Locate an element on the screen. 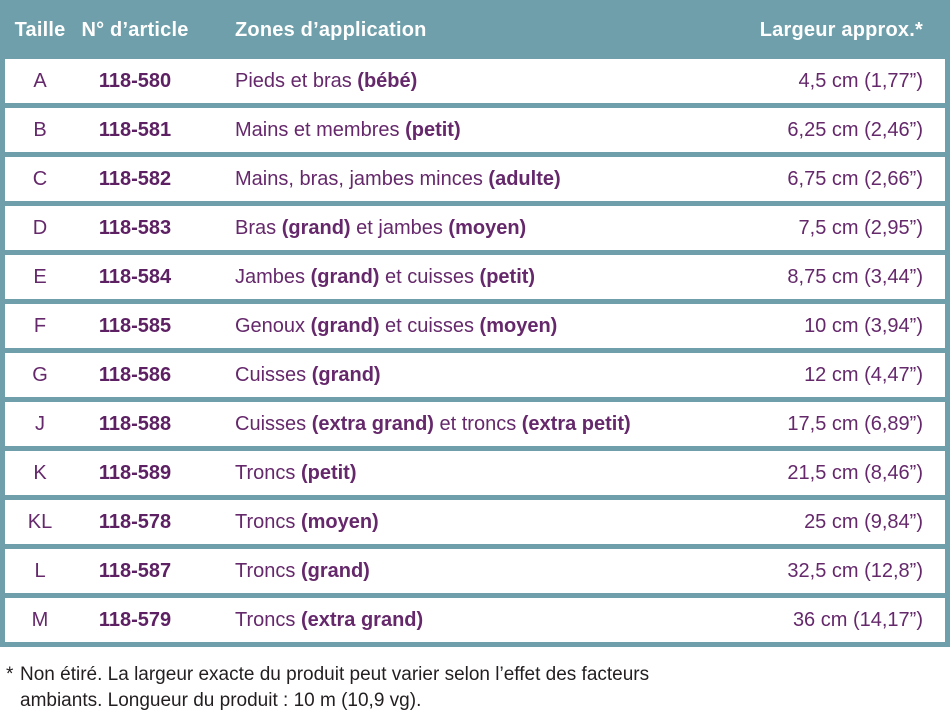  article-number-cell: 118-587 is located at coordinates (135, 570).